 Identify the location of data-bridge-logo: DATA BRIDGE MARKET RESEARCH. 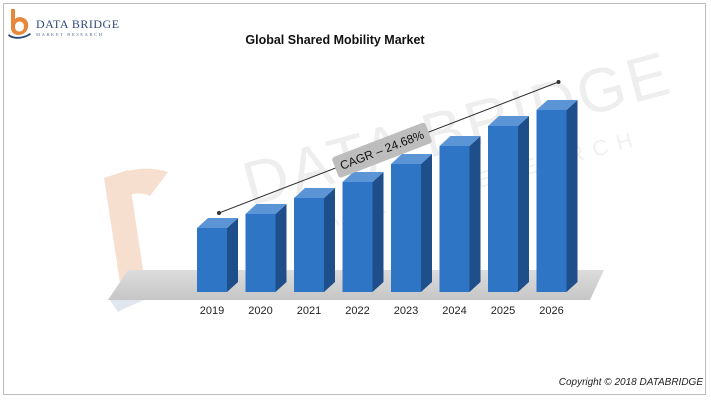
(67, 24).